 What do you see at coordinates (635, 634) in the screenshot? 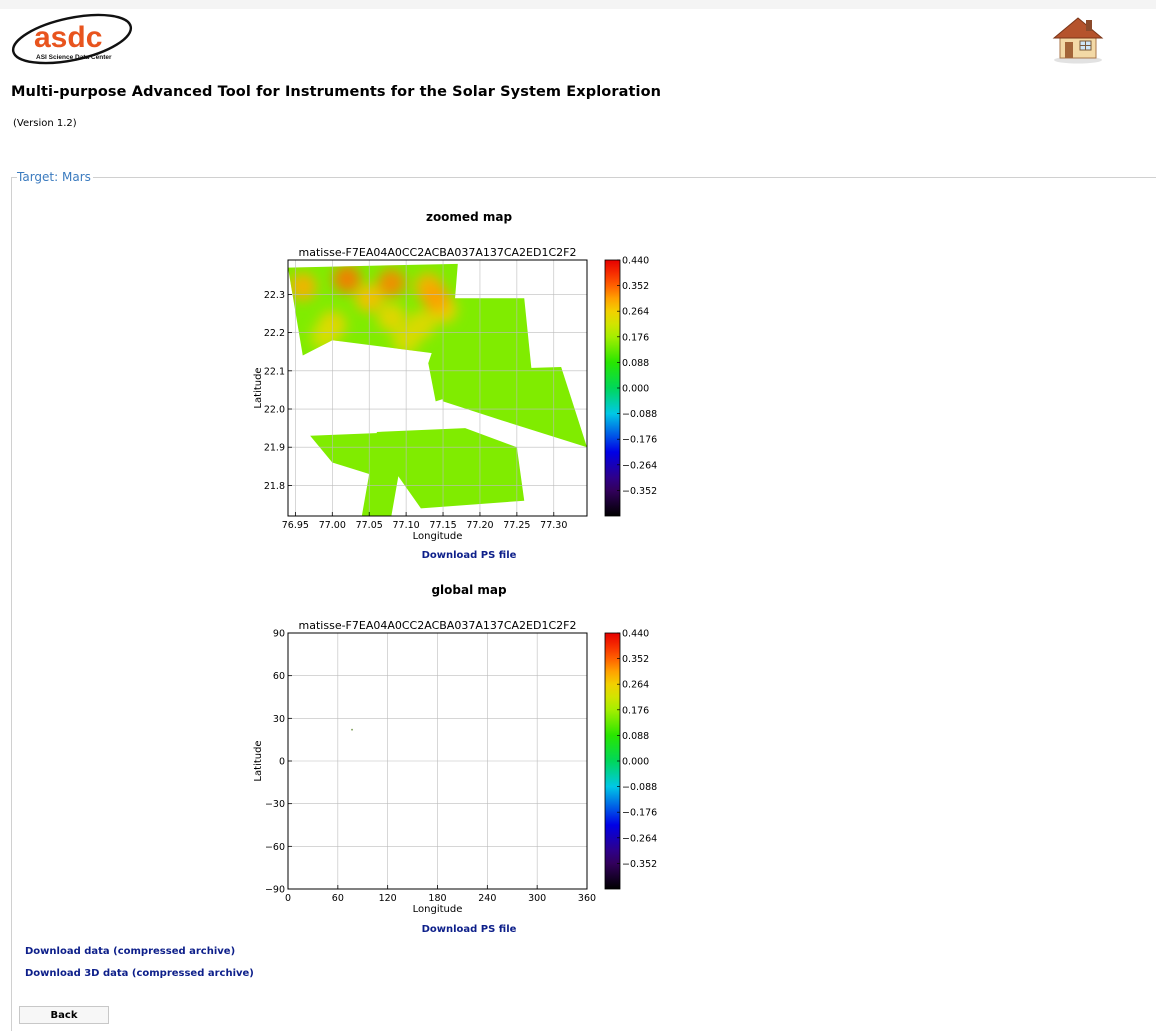
I see `global-colorbar-tick-label: 0.440` at bounding box center [635, 634].